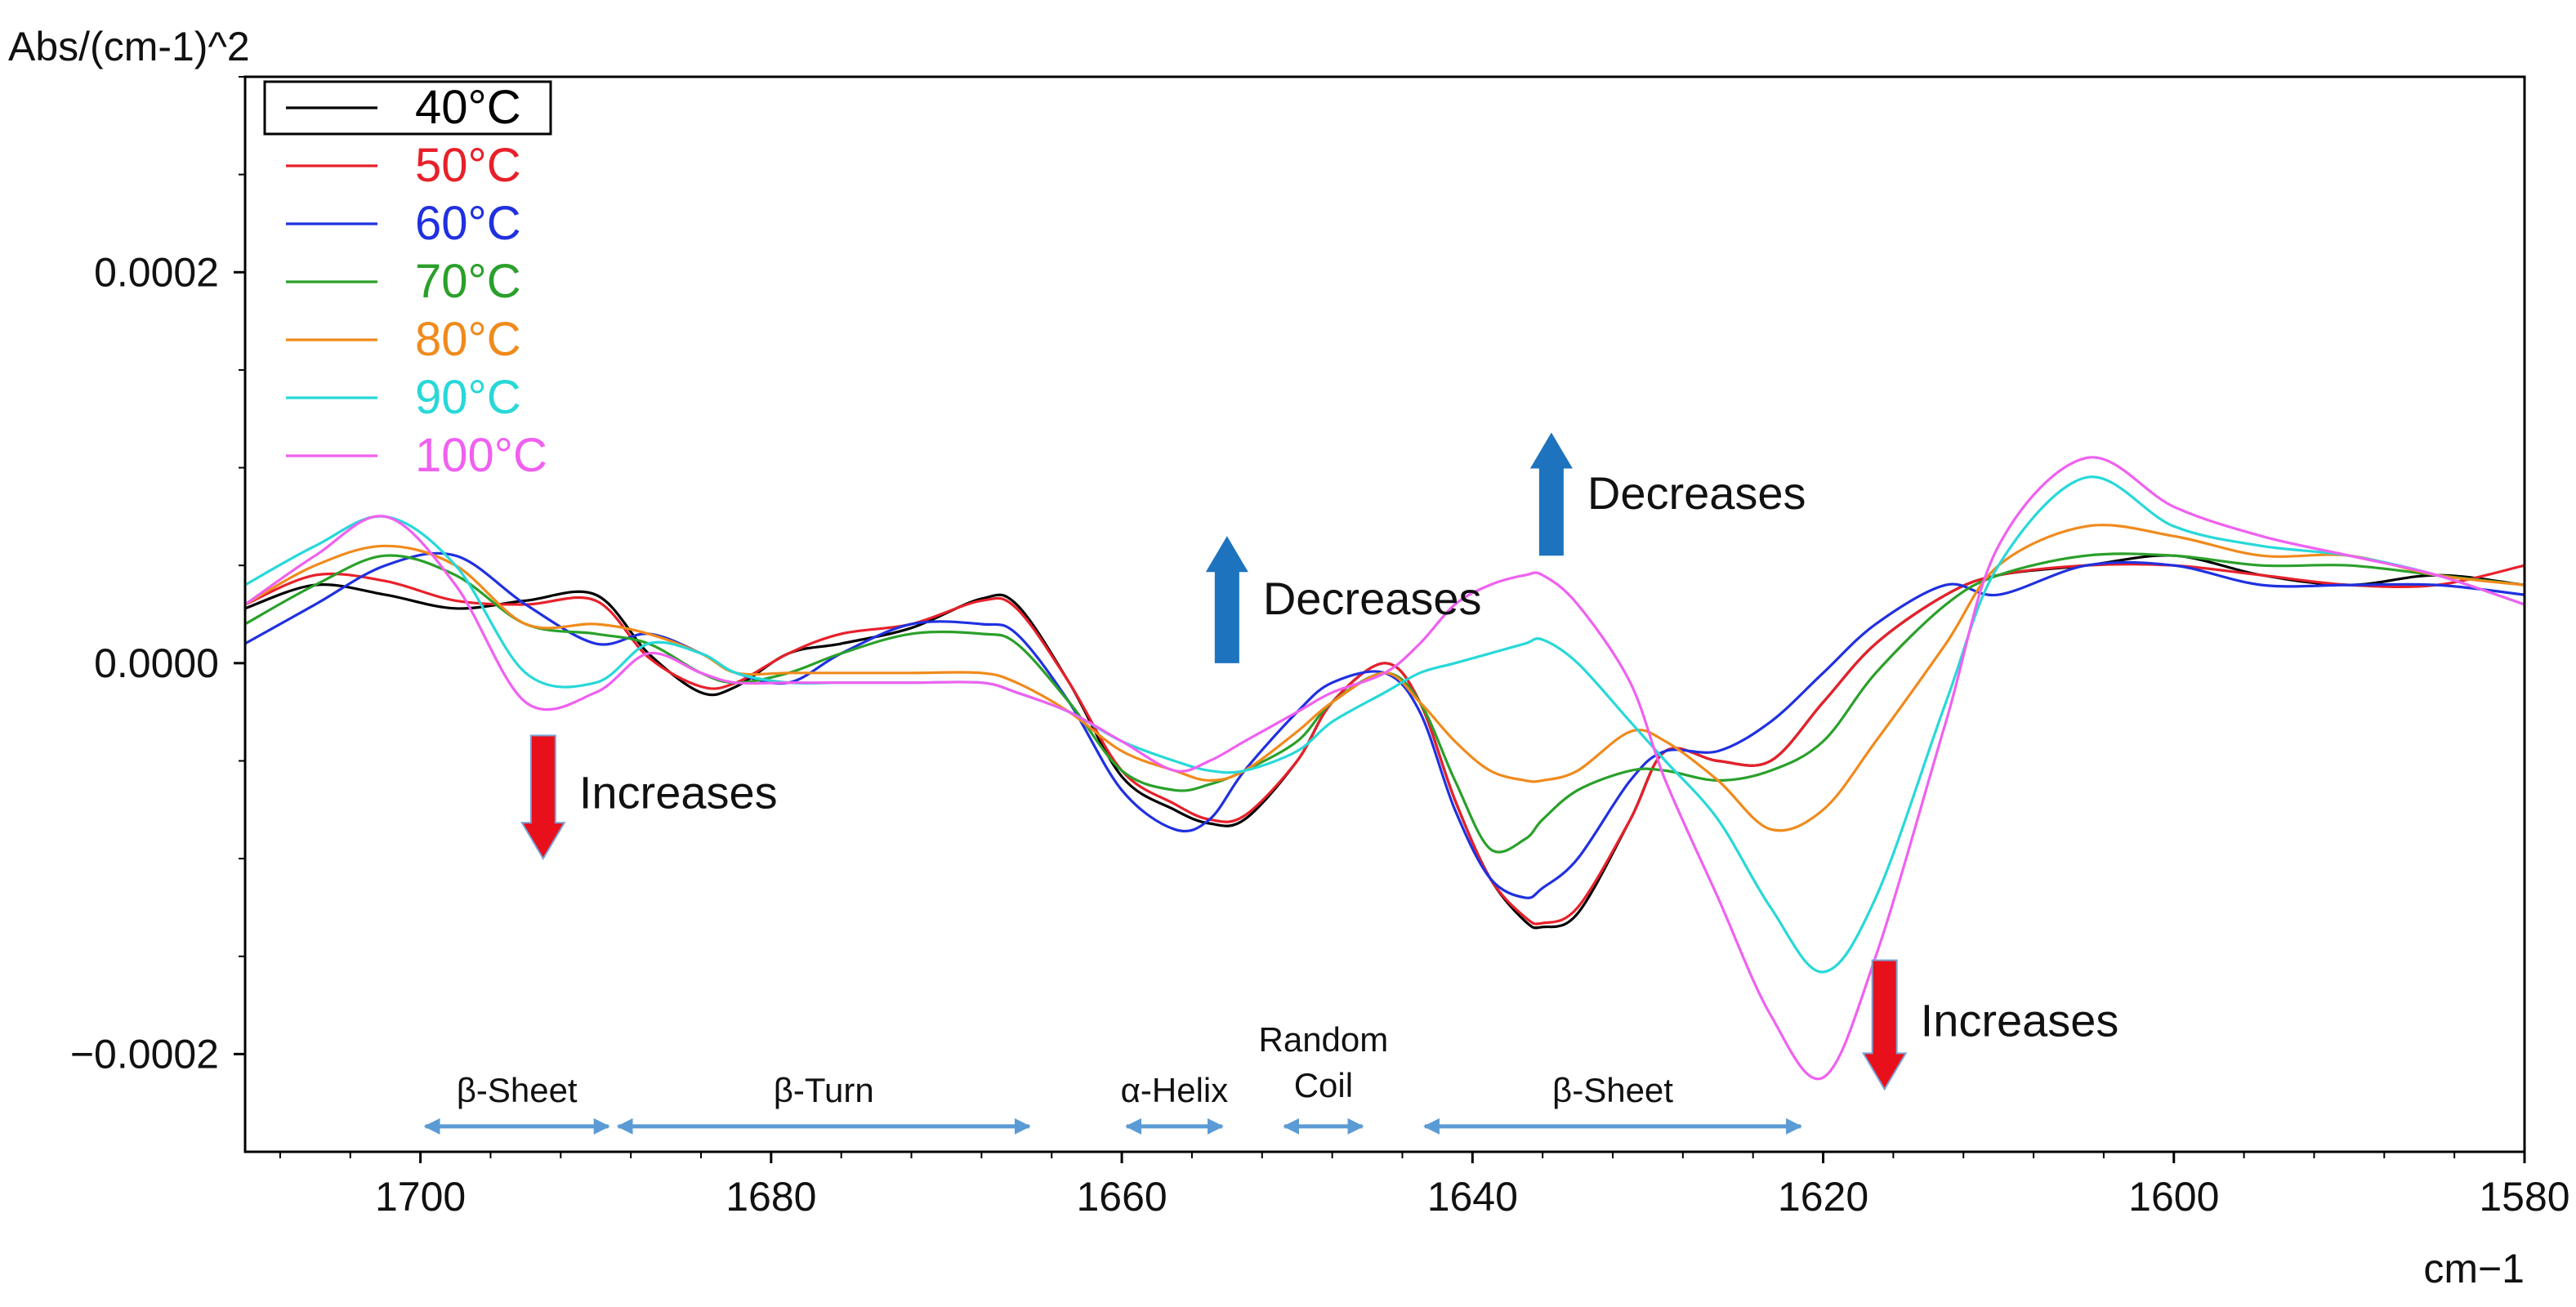 The width and height of the screenshot is (2576, 1307). I want to click on legend-entry: 100°C, so click(481, 455).